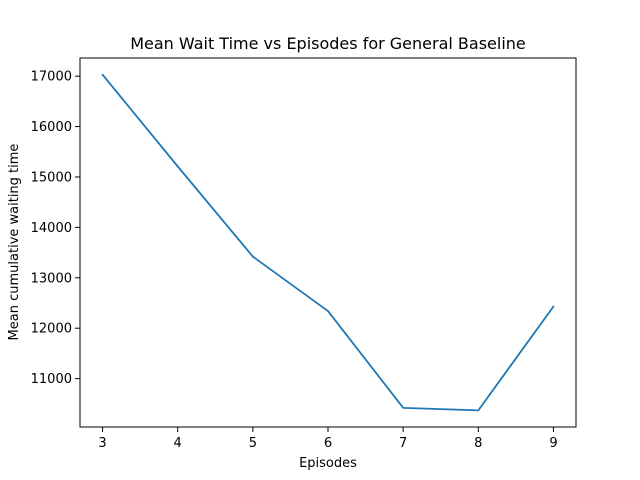  Describe the element at coordinates (51, 127) in the screenshot. I see `y-tick-label: 16000` at that location.